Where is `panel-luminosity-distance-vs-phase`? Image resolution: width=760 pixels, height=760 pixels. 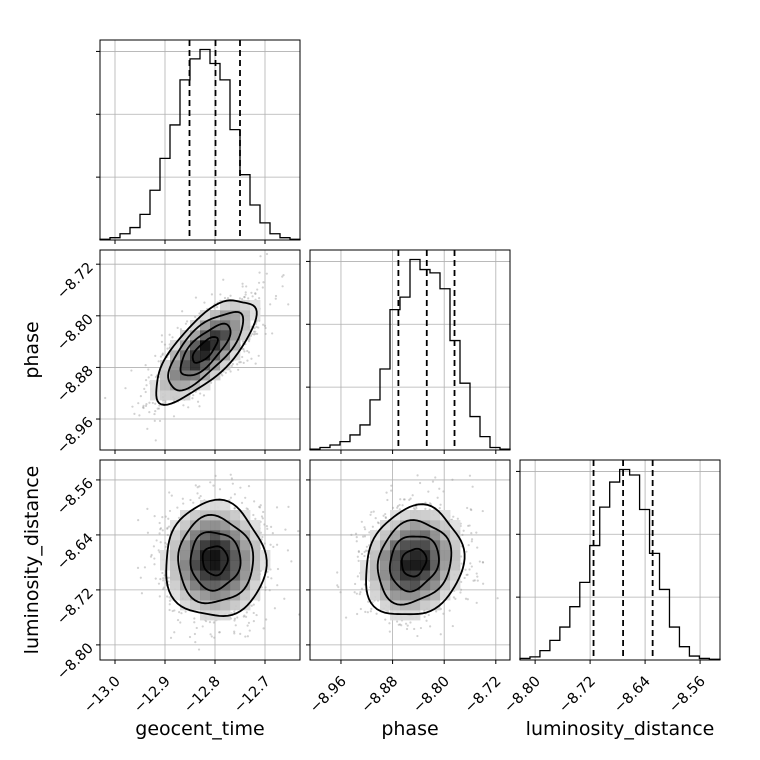 panel-luminosity-distance-vs-phase is located at coordinates (408, 561).